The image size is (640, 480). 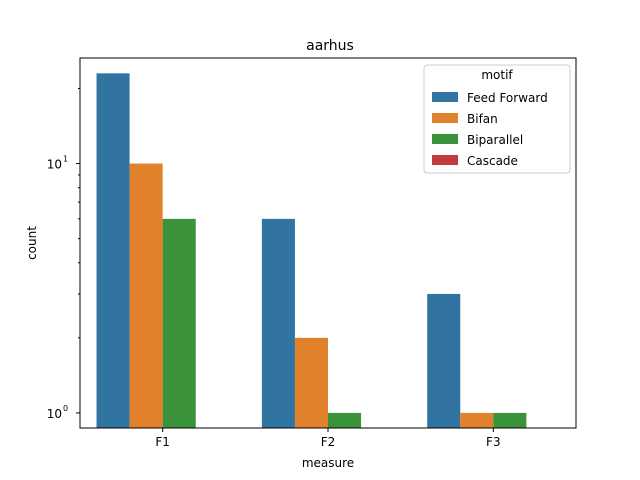 I want to click on legend-box, so click(x=497, y=119).